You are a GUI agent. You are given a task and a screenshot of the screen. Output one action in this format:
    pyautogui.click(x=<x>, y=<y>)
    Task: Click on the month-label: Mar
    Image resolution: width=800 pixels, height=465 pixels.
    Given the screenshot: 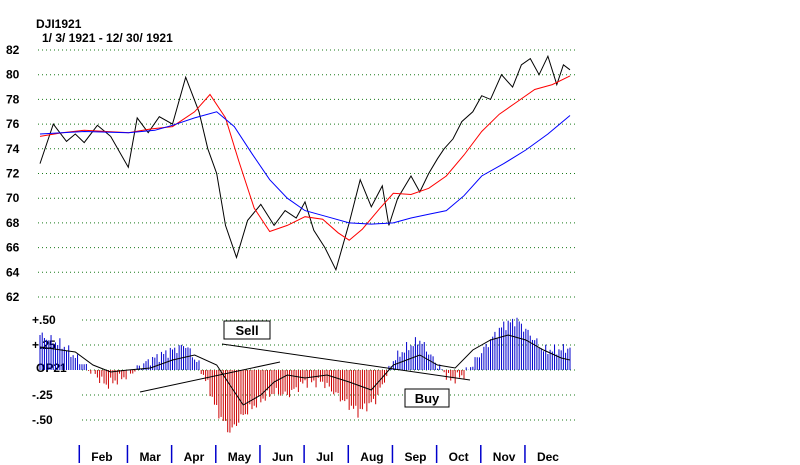 What is the action you would take?
    pyautogui.click(x=150, y=457)
    